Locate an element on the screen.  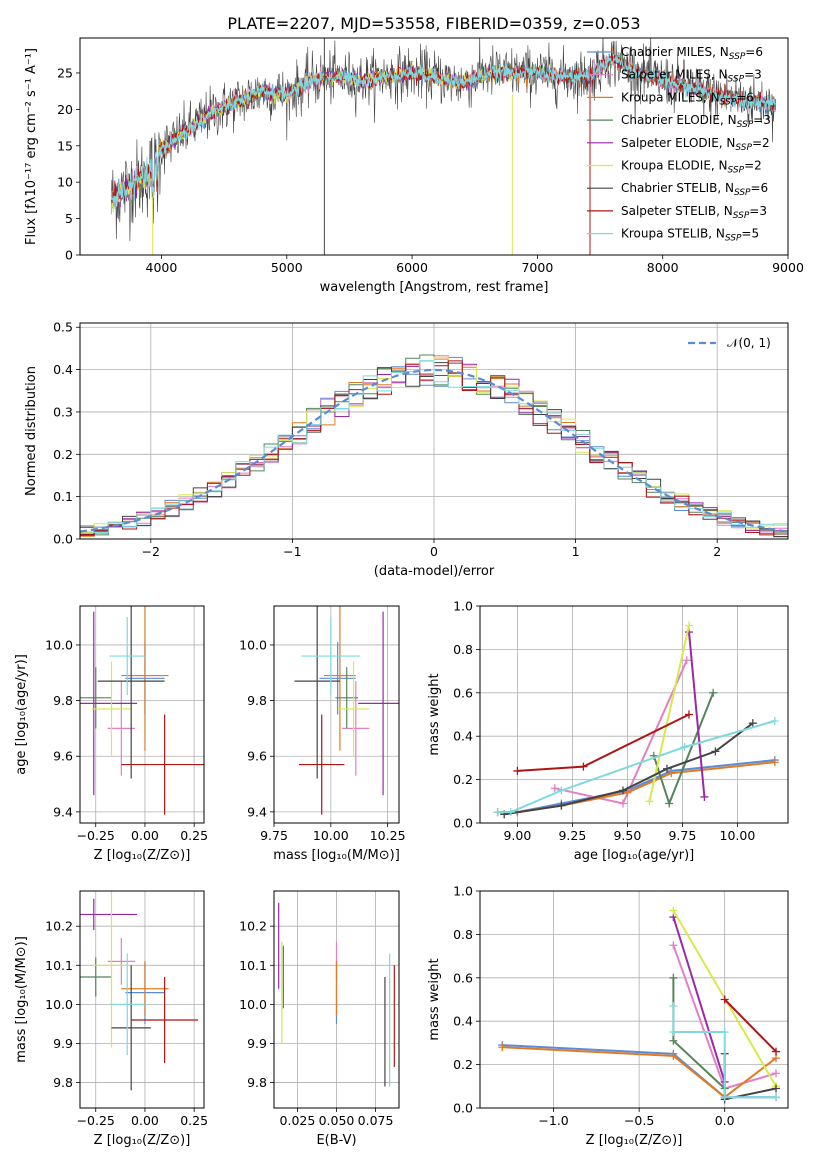
x-tick-label: −1.0 is located at coordinates (553, 1120).